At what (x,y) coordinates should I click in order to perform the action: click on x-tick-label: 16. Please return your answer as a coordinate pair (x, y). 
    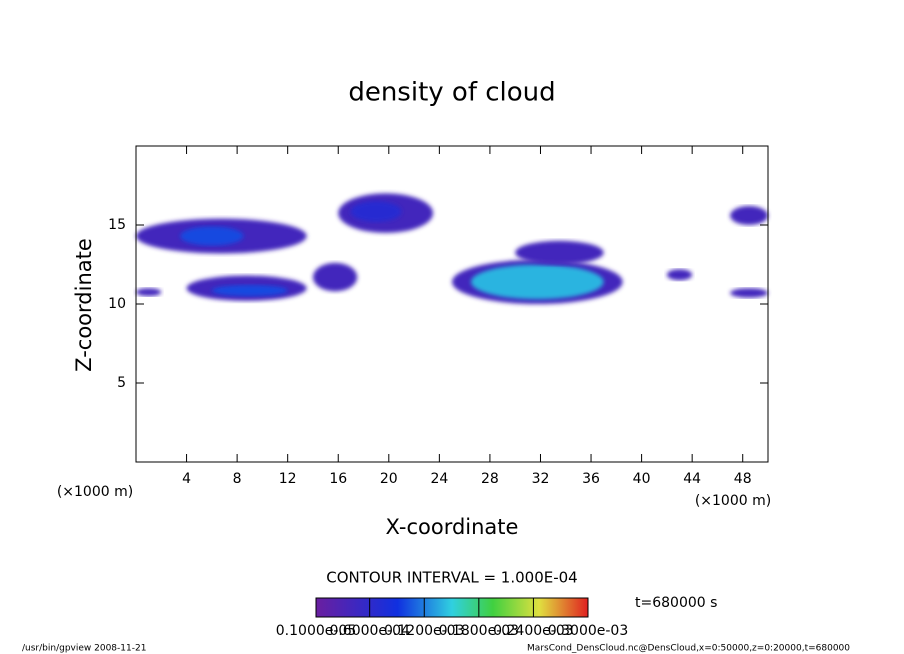
    Looking at the image, I should click on (338, 479).